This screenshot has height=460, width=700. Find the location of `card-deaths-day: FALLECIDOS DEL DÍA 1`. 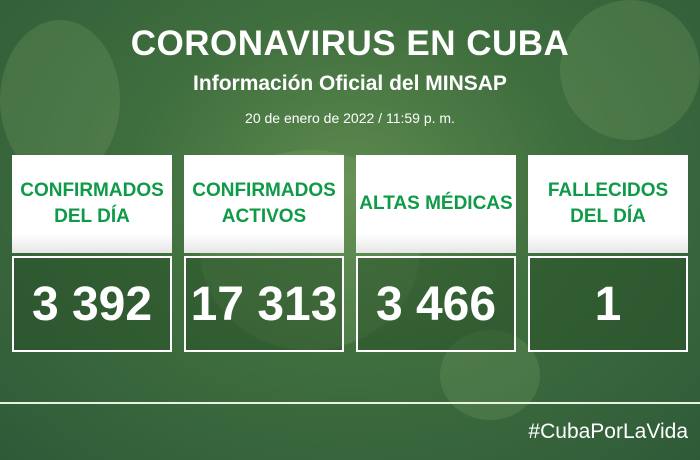

card-deaths-day: FALLECIDOS DEL DÍA 1 is located at coordinates (608, 256).